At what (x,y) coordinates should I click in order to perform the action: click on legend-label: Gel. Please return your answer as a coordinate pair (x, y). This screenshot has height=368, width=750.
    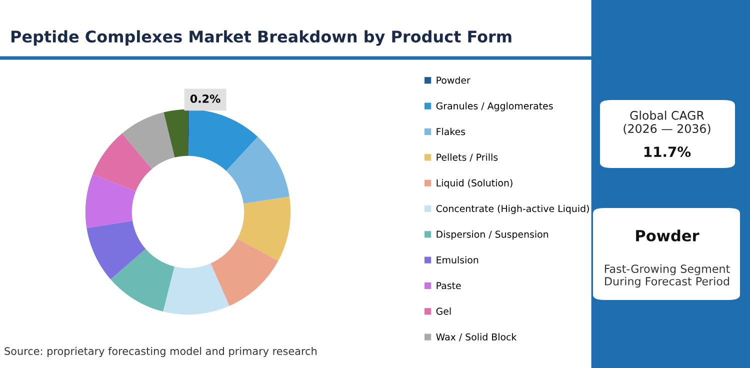
    Looking at the image, I should click on (443, 311).